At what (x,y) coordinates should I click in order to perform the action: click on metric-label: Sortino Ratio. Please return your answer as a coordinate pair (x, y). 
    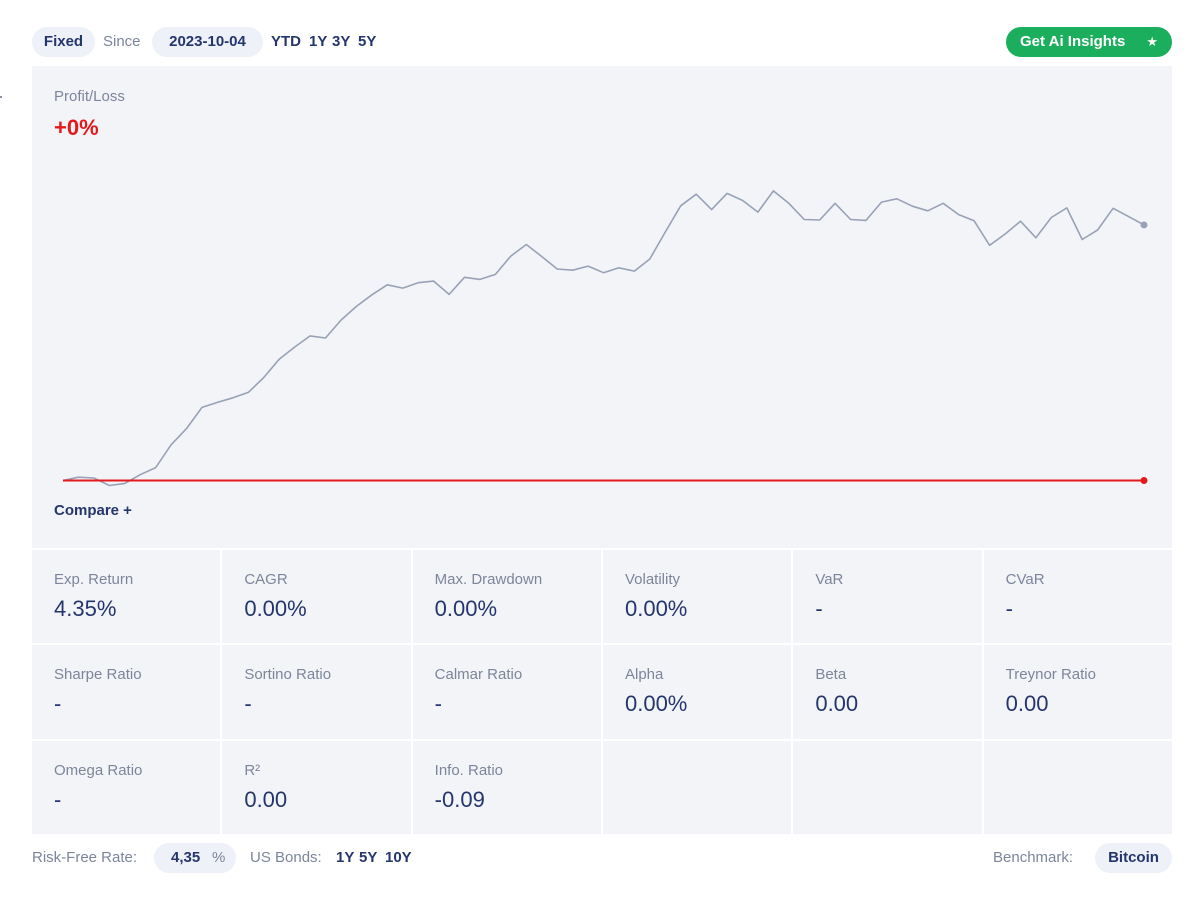
    Looking at the image, I should click on (288, 675).